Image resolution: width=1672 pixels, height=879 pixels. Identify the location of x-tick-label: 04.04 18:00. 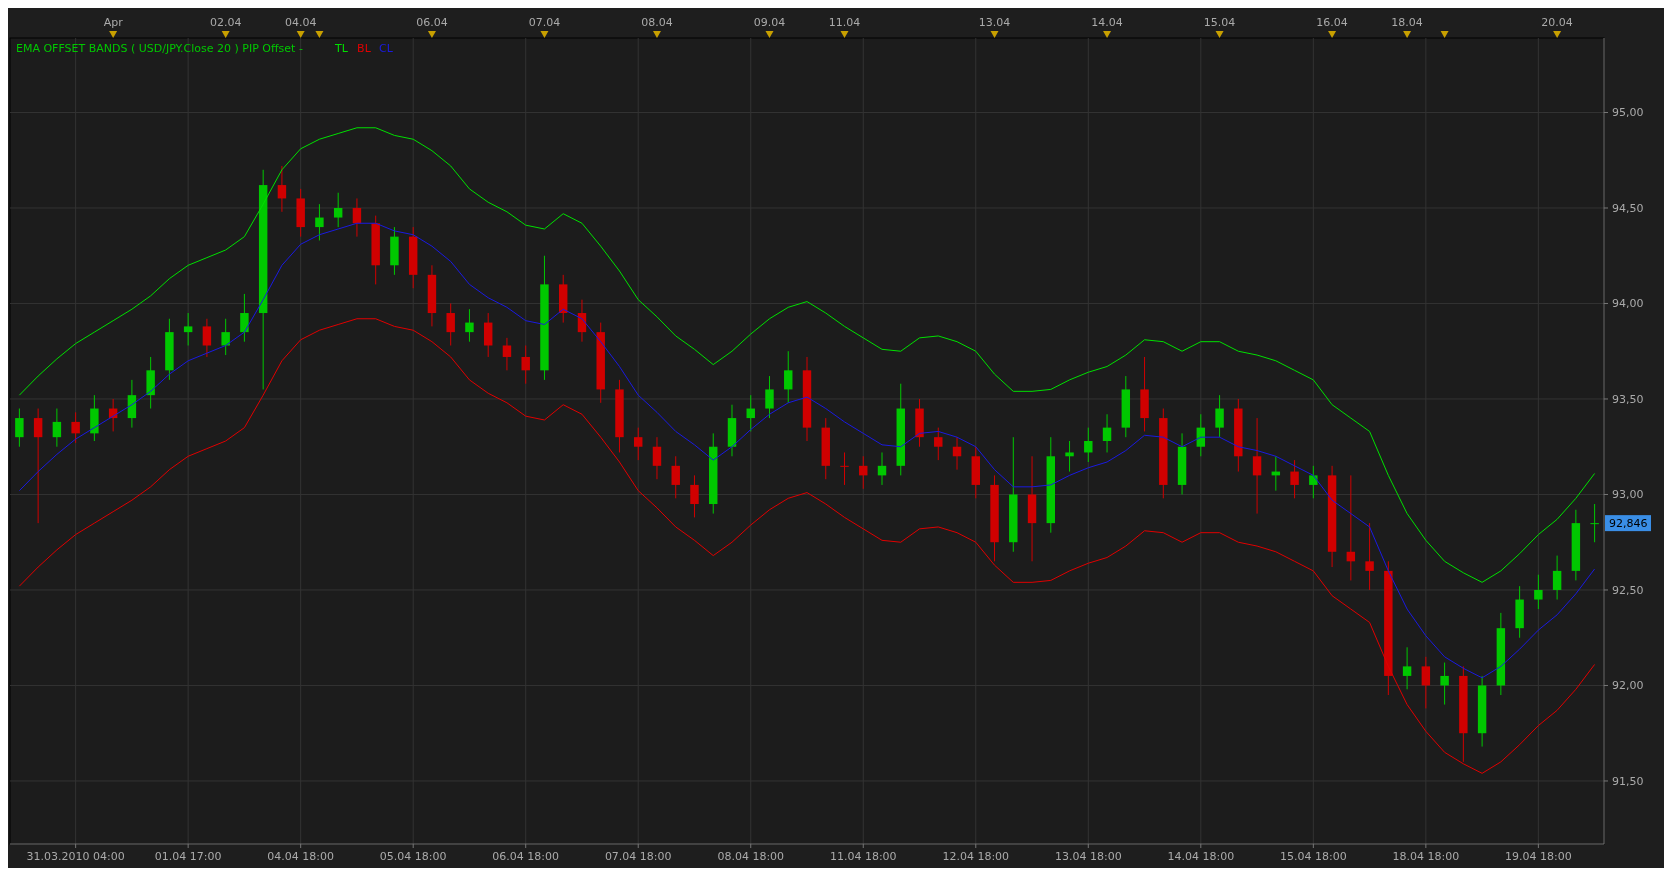
(301, 856).